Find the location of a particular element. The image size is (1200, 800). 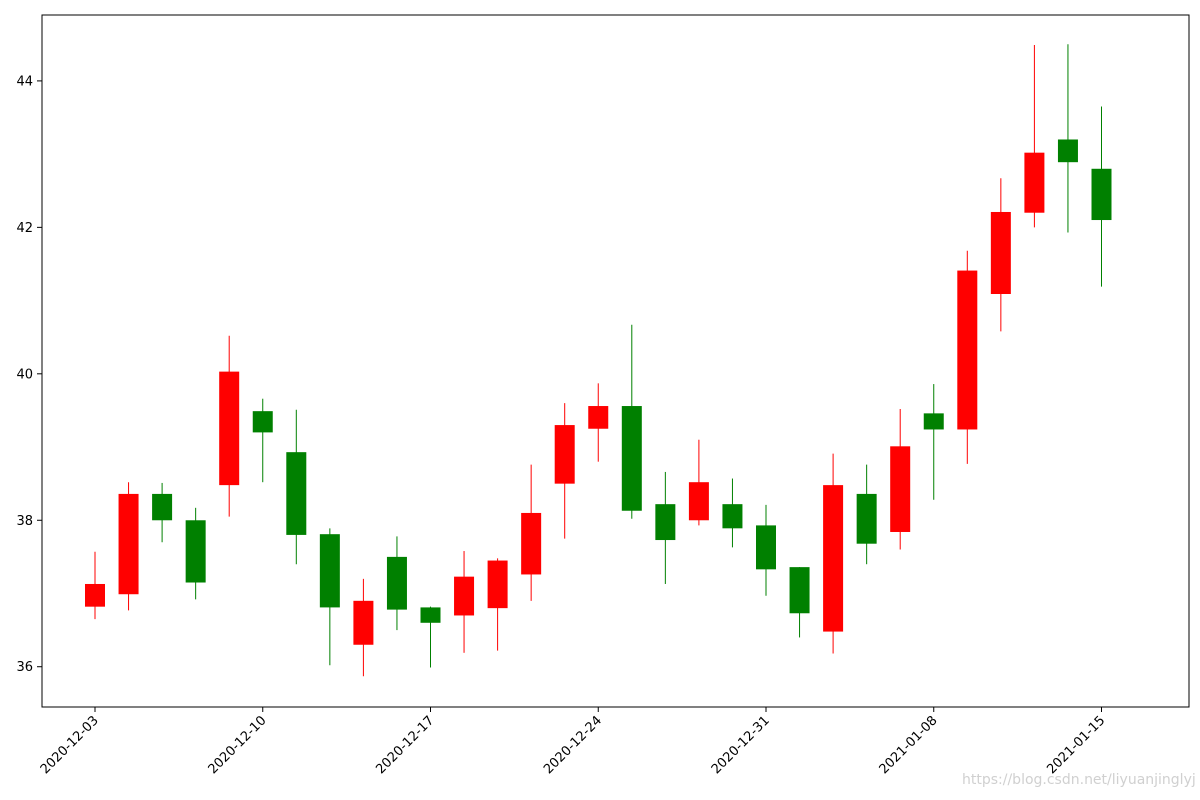

x-tick-label: 2020-12-10 is located at coordinates (238, 745).